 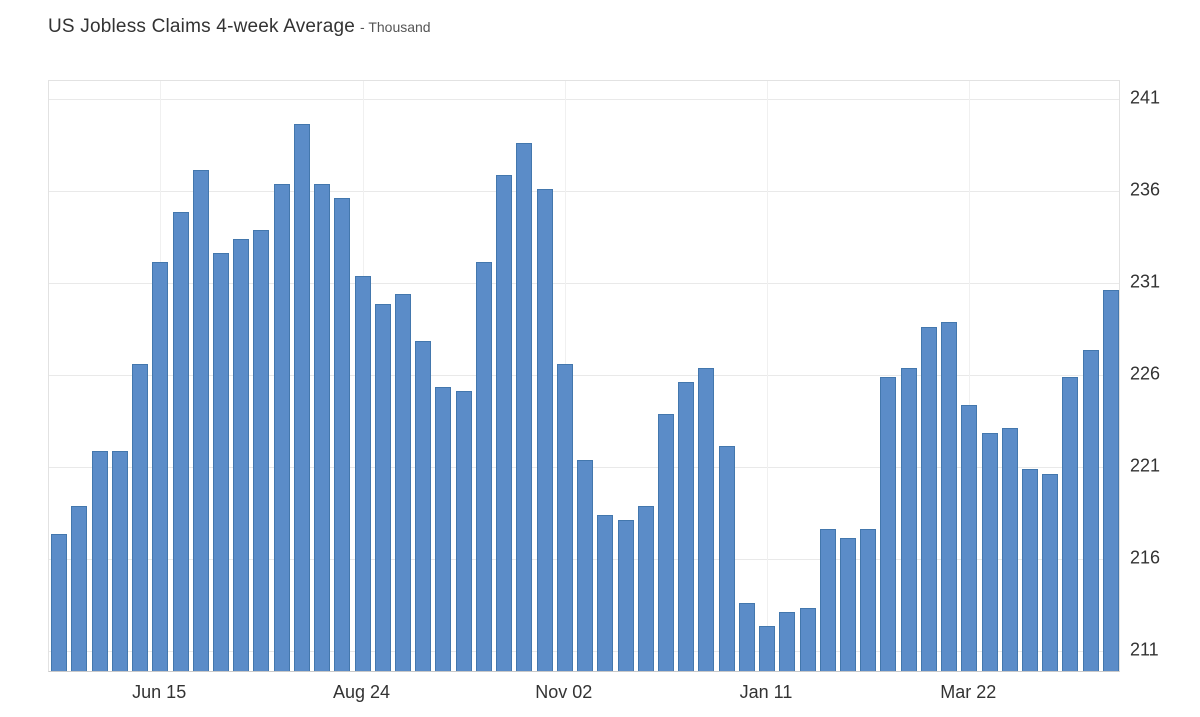 I want to click on y-axis-tick-label: 211, so click(x=1144, y=649).